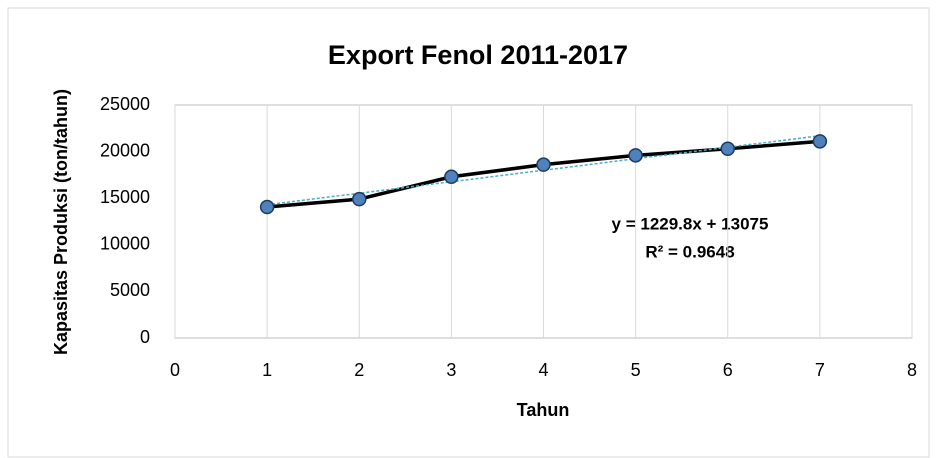 This screenshot has height=458, width=938. What do you see at coordinates (728, 370) in the screenshot?
I see `x-tick-label: 6` at bounding box center [728, 370].